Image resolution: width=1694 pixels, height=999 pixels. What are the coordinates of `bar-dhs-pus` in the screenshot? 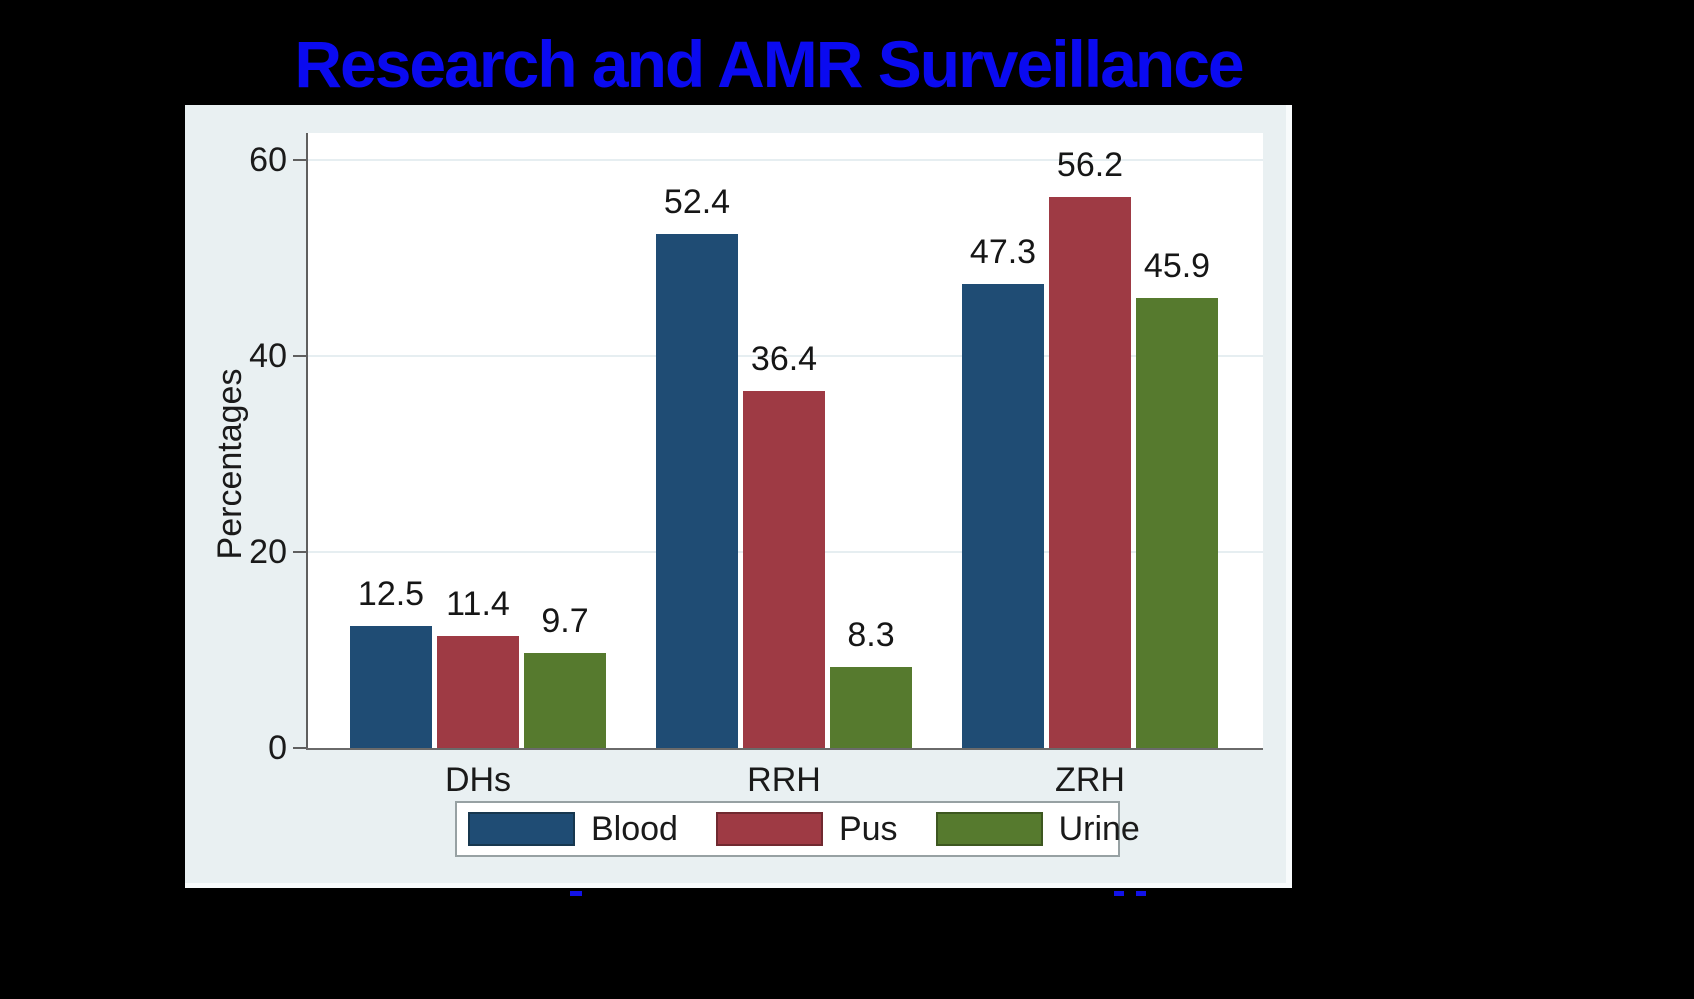 It's located at (478, 692).